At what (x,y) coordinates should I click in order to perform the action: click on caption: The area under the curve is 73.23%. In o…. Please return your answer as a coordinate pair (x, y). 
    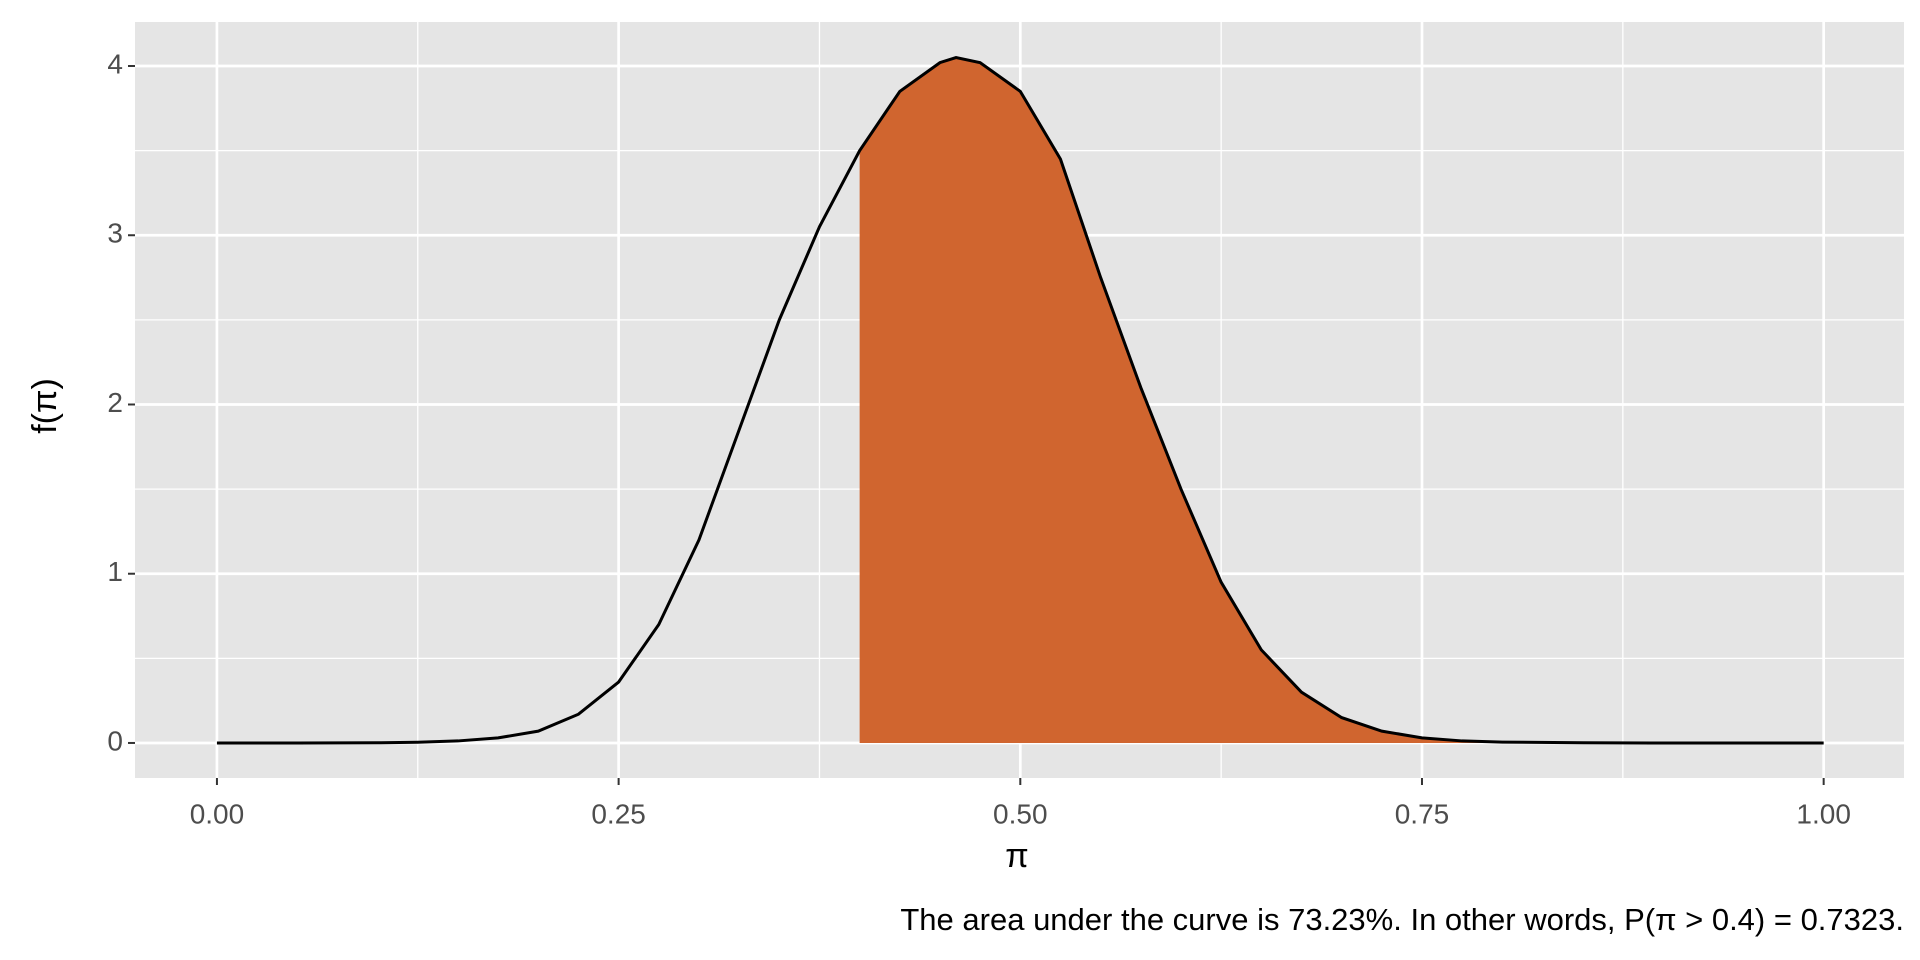
    Looking at the image, I should click on (1402, 919).